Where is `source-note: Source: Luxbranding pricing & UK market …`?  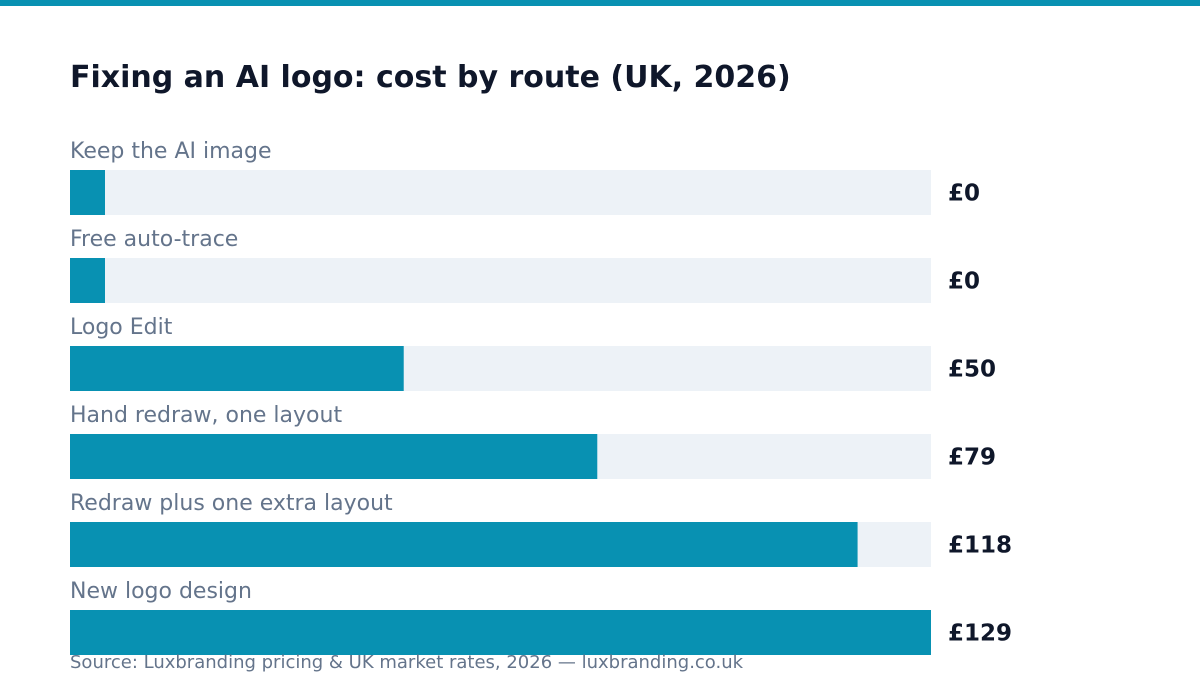 source-note: Source: Luxbranding pricing & UK market … is located at coordinates (407, 662).